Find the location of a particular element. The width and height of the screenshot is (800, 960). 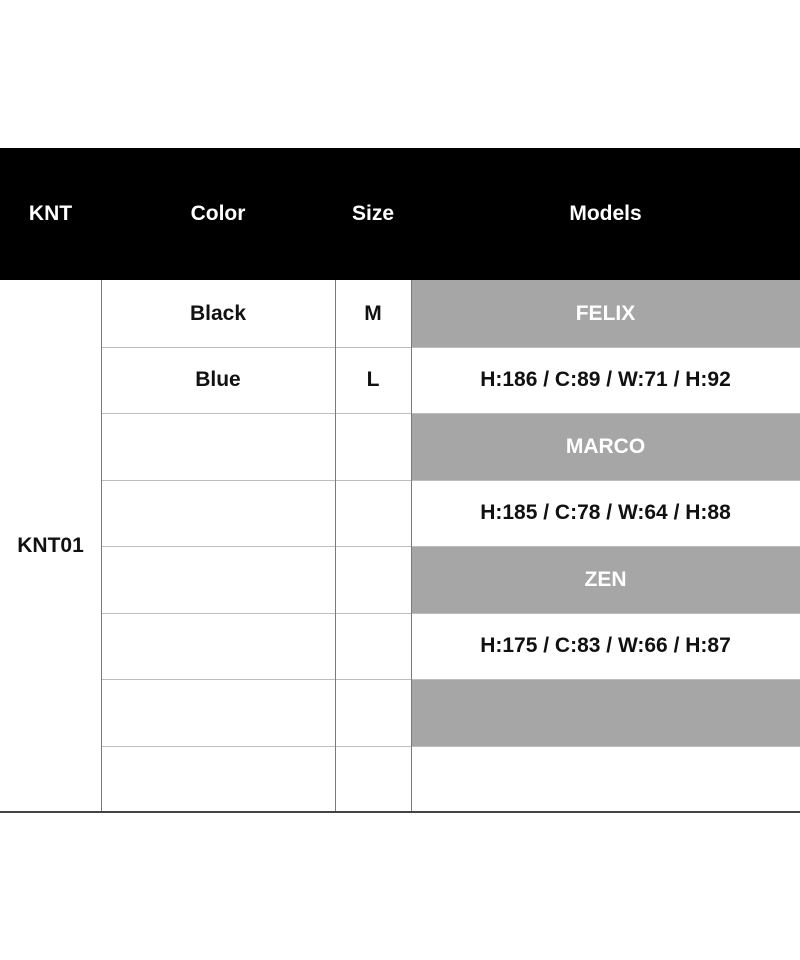

model-cell: H:185 / C:78 / W:64 / H:88 is located at coordinates (605, 512).